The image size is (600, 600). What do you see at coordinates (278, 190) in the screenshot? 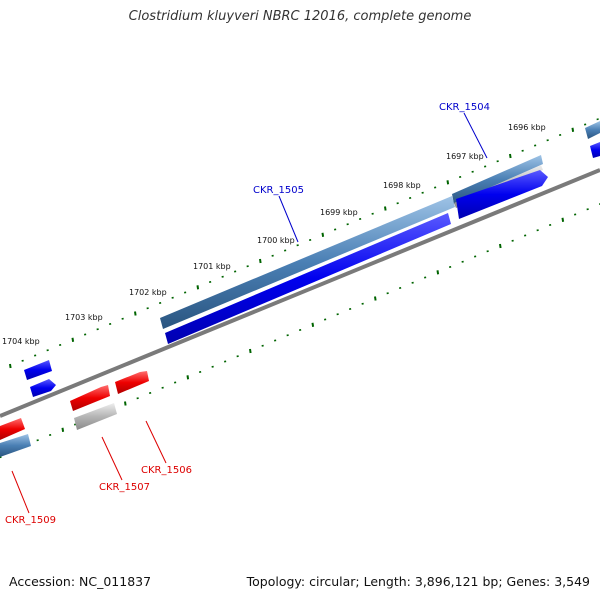
I see `gene-label-ckr-1505: CKR_1505` at bounding box center [278, 190].